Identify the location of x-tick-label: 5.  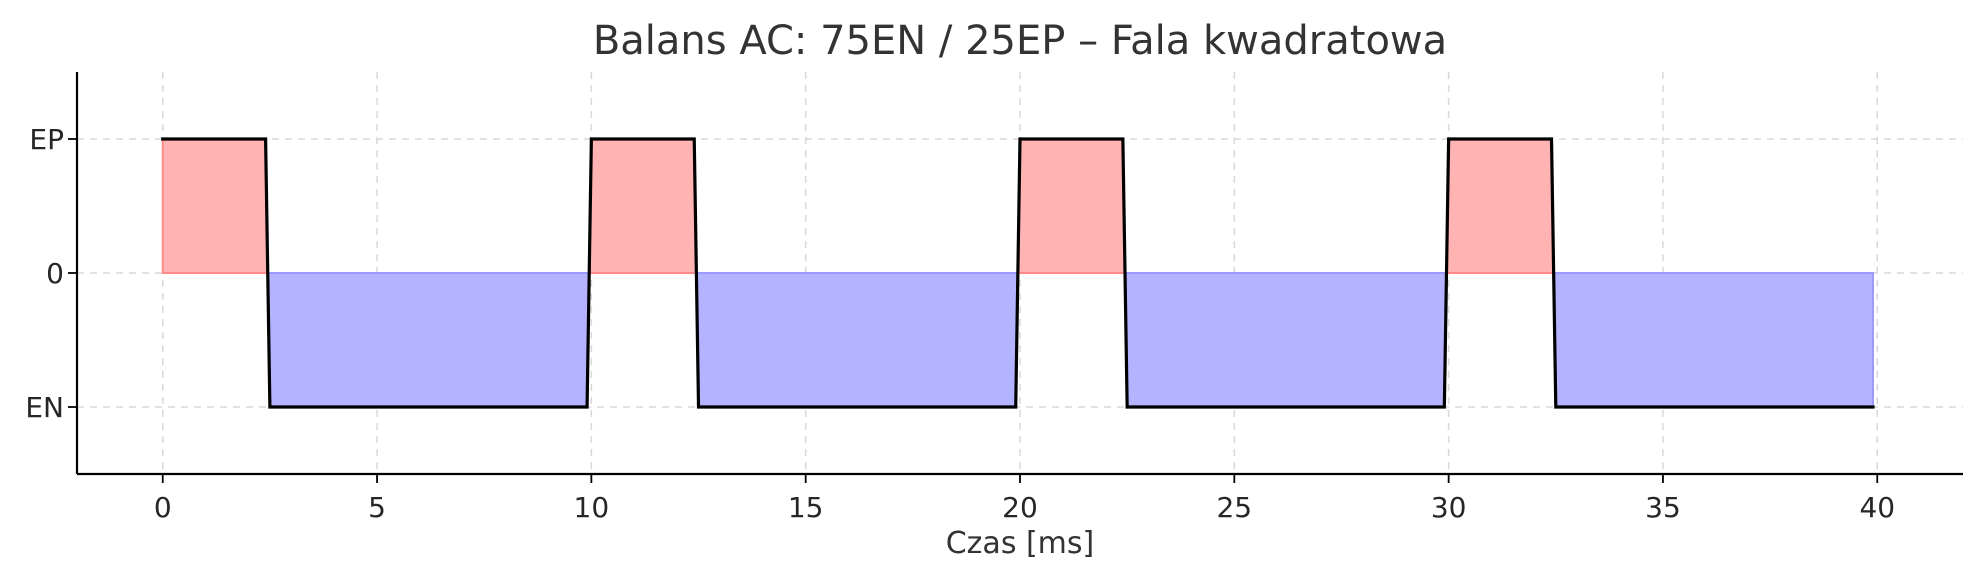
(377, 507).